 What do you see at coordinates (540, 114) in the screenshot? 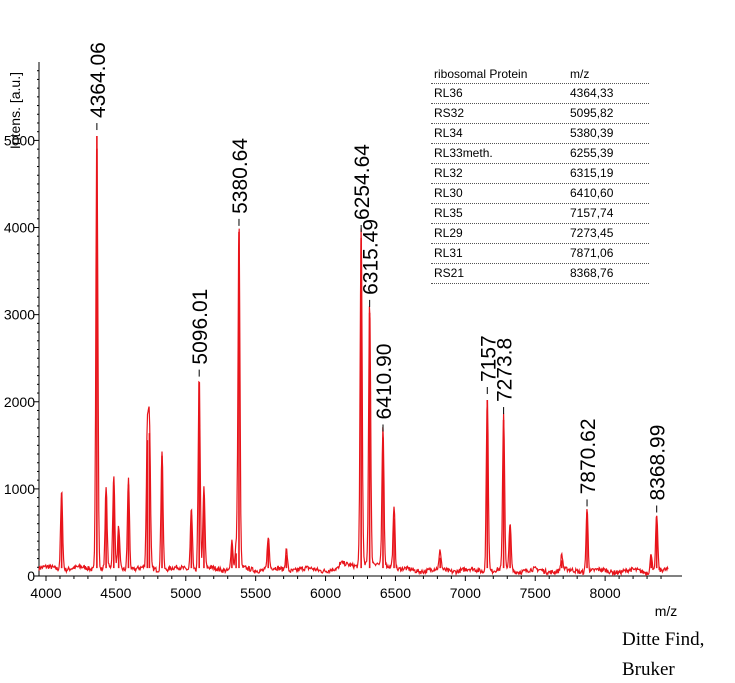
I see `table-row: RS32 5095,82` at bounding box center [540, 114].